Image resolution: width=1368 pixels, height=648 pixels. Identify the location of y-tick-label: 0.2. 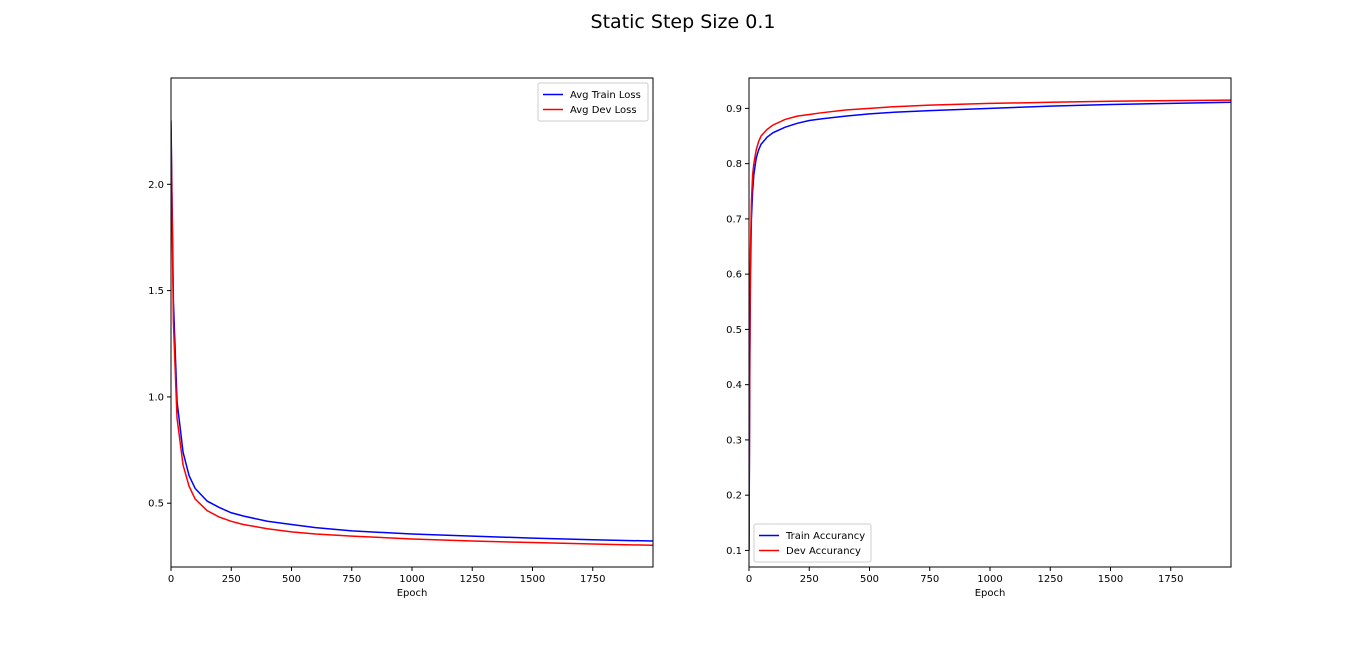
(734, 496).